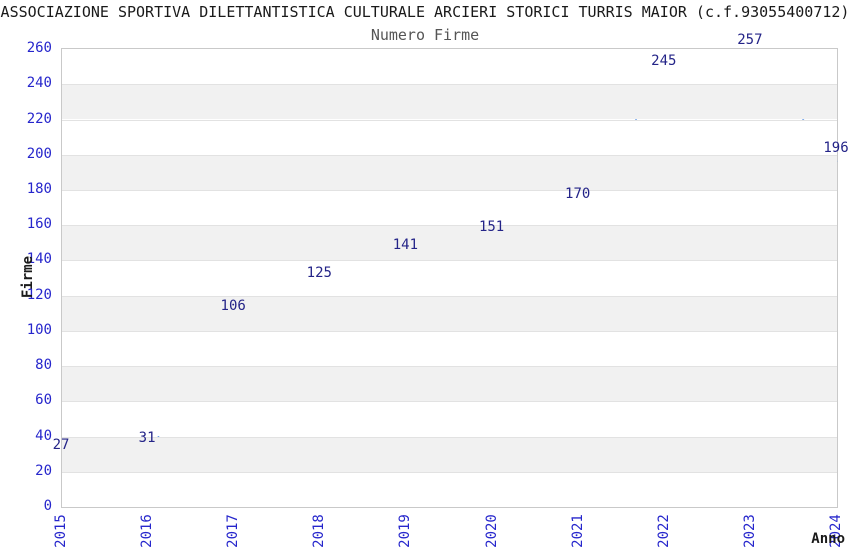 The width and height of the screenshot is (850, 550). I want to click on data-point-label: 151, so click(491, 227).